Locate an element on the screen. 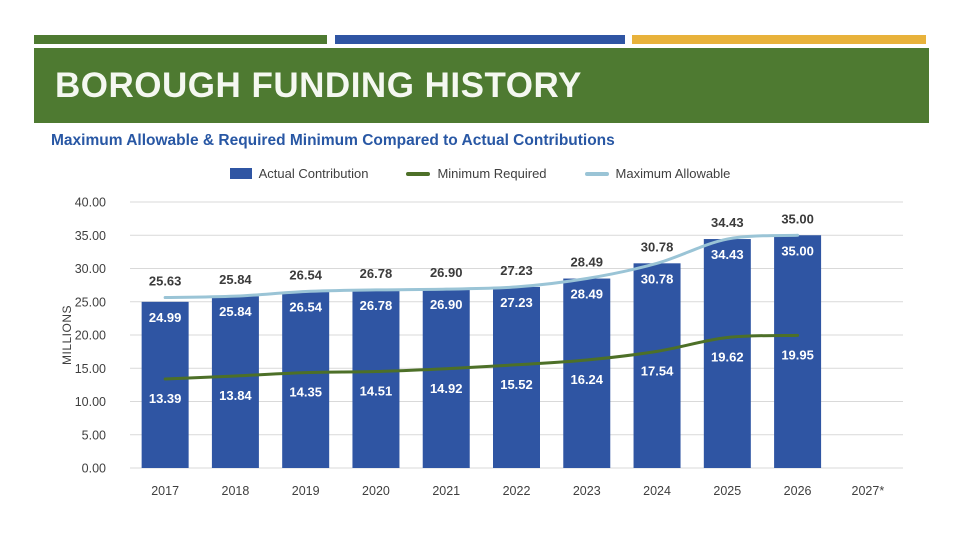 The image size is (960, 540). y-axis-tick-label: 5.00 is located at coordinates (94, 435).